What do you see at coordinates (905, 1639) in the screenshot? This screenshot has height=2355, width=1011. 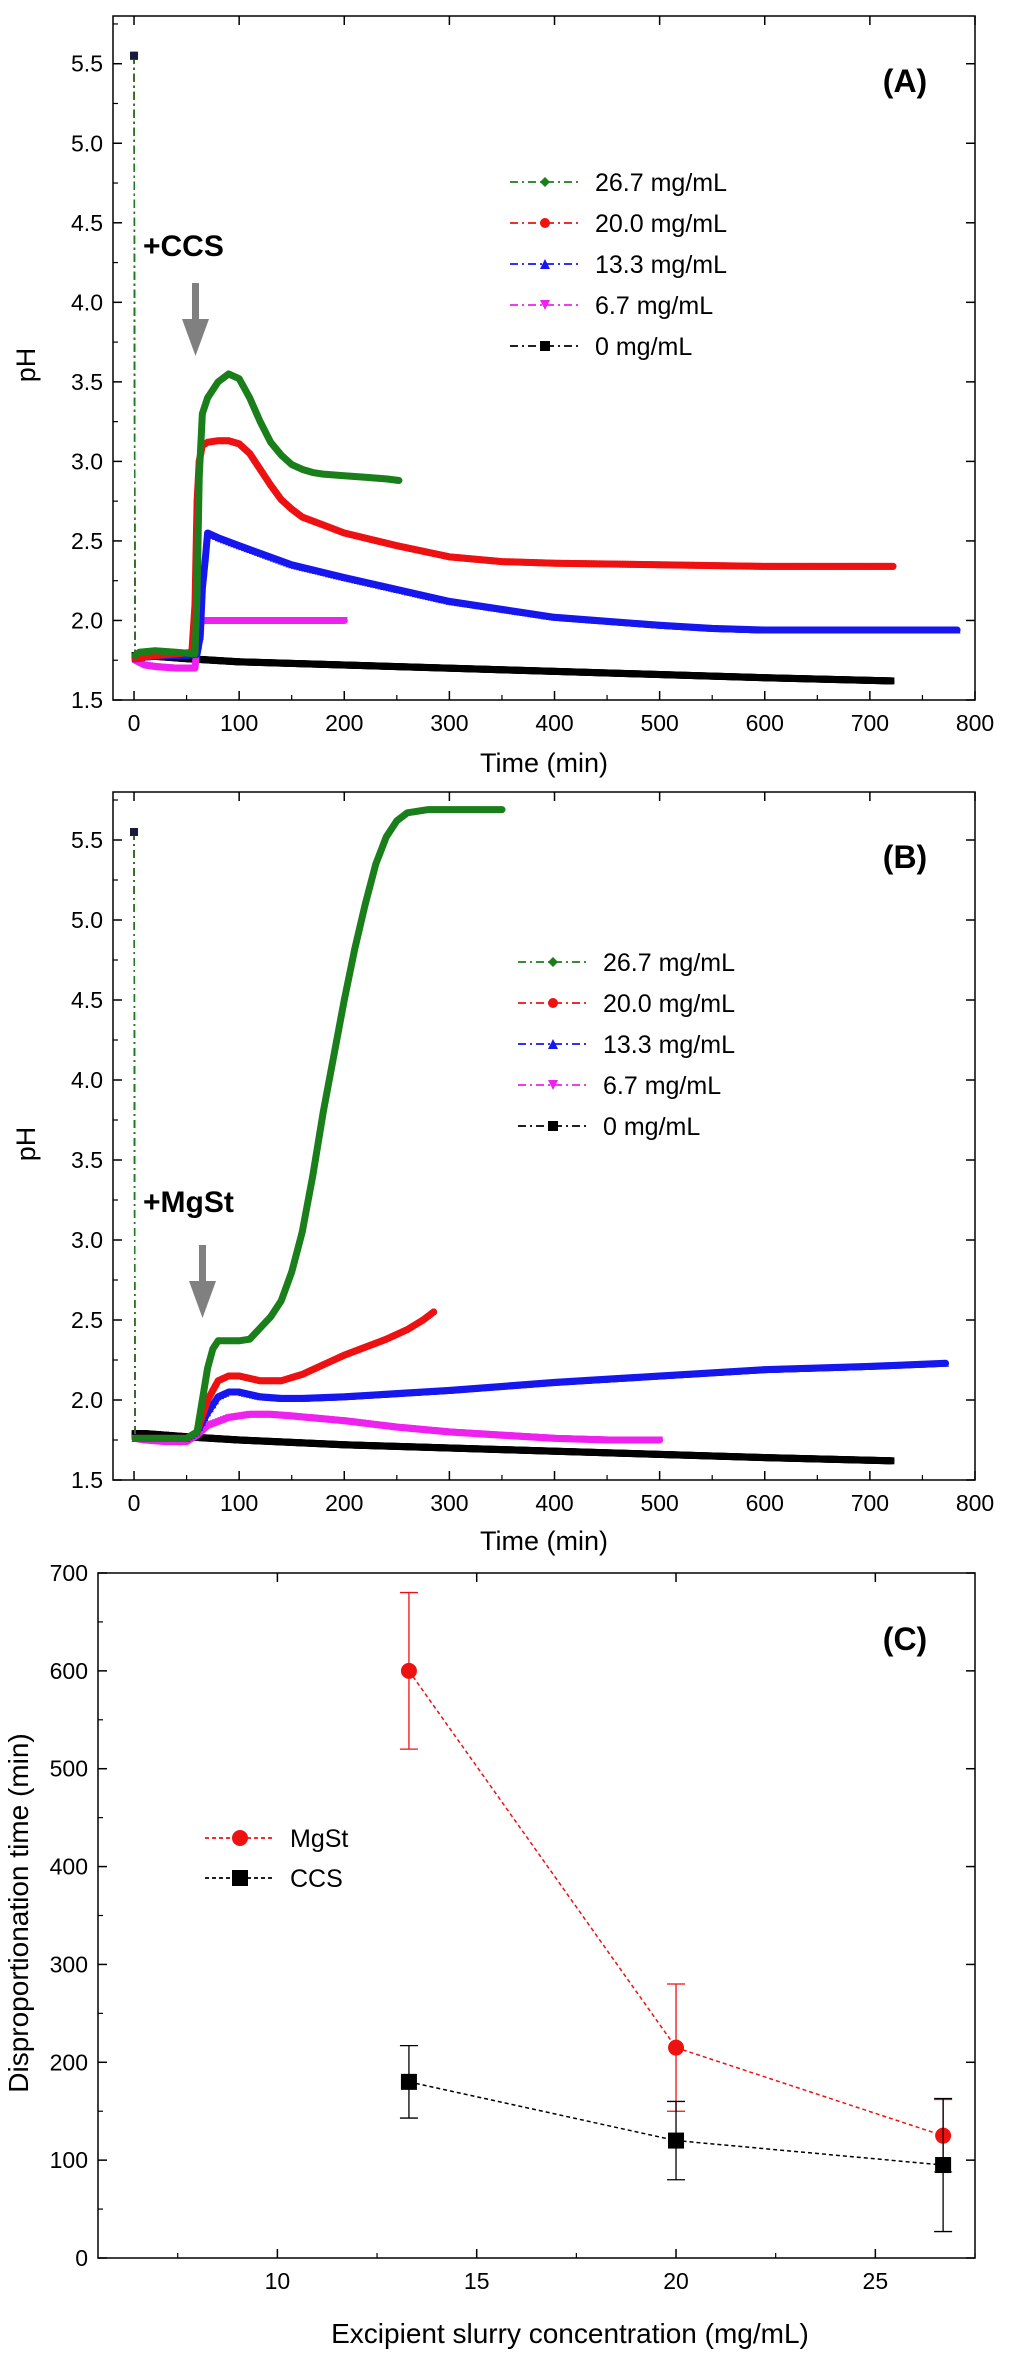 I see `panel-c-label: (C)` at bounding box center [905, 1639].